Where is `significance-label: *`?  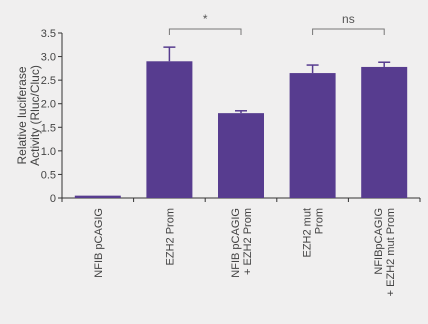
significance-label: * is located at coordinates (205, 19).